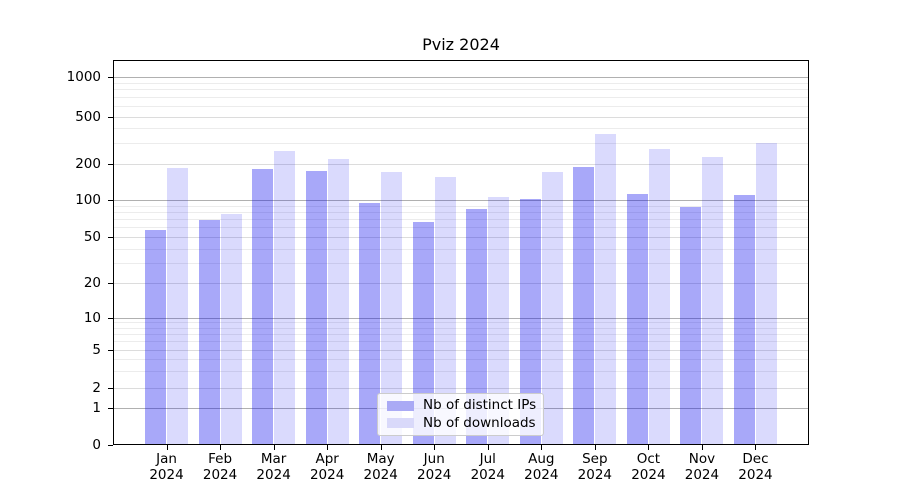 The height and width of the screenshot is (500, 900). I want to click on y-tick-label: 2, so click(96, 387).